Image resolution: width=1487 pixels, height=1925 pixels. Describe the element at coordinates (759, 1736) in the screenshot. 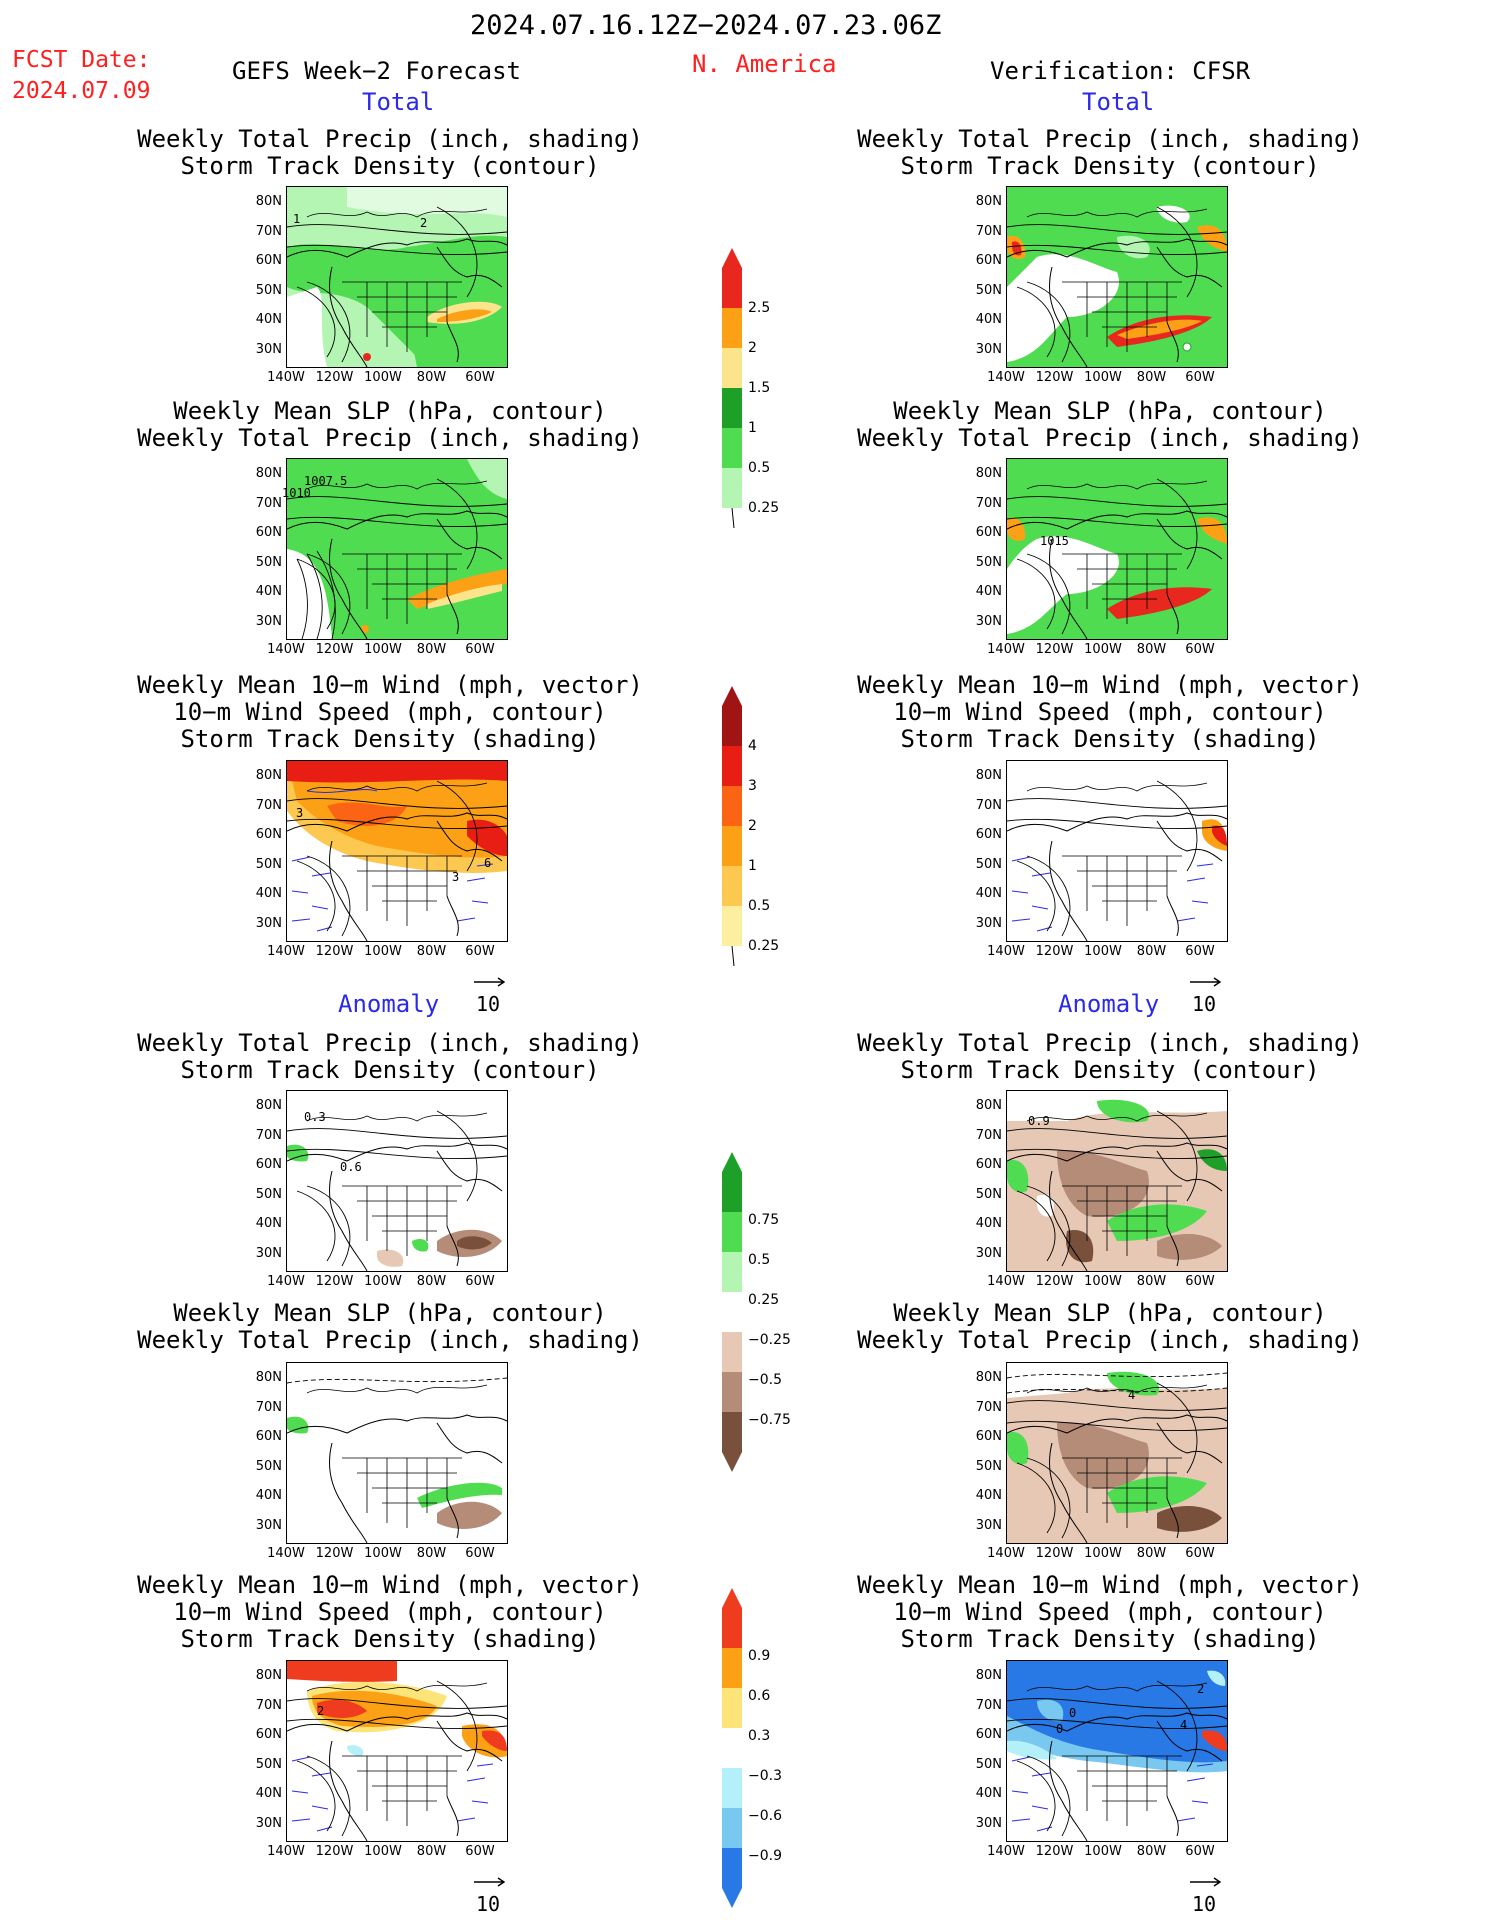

I see `colorbar-label: 0.3` at that location.